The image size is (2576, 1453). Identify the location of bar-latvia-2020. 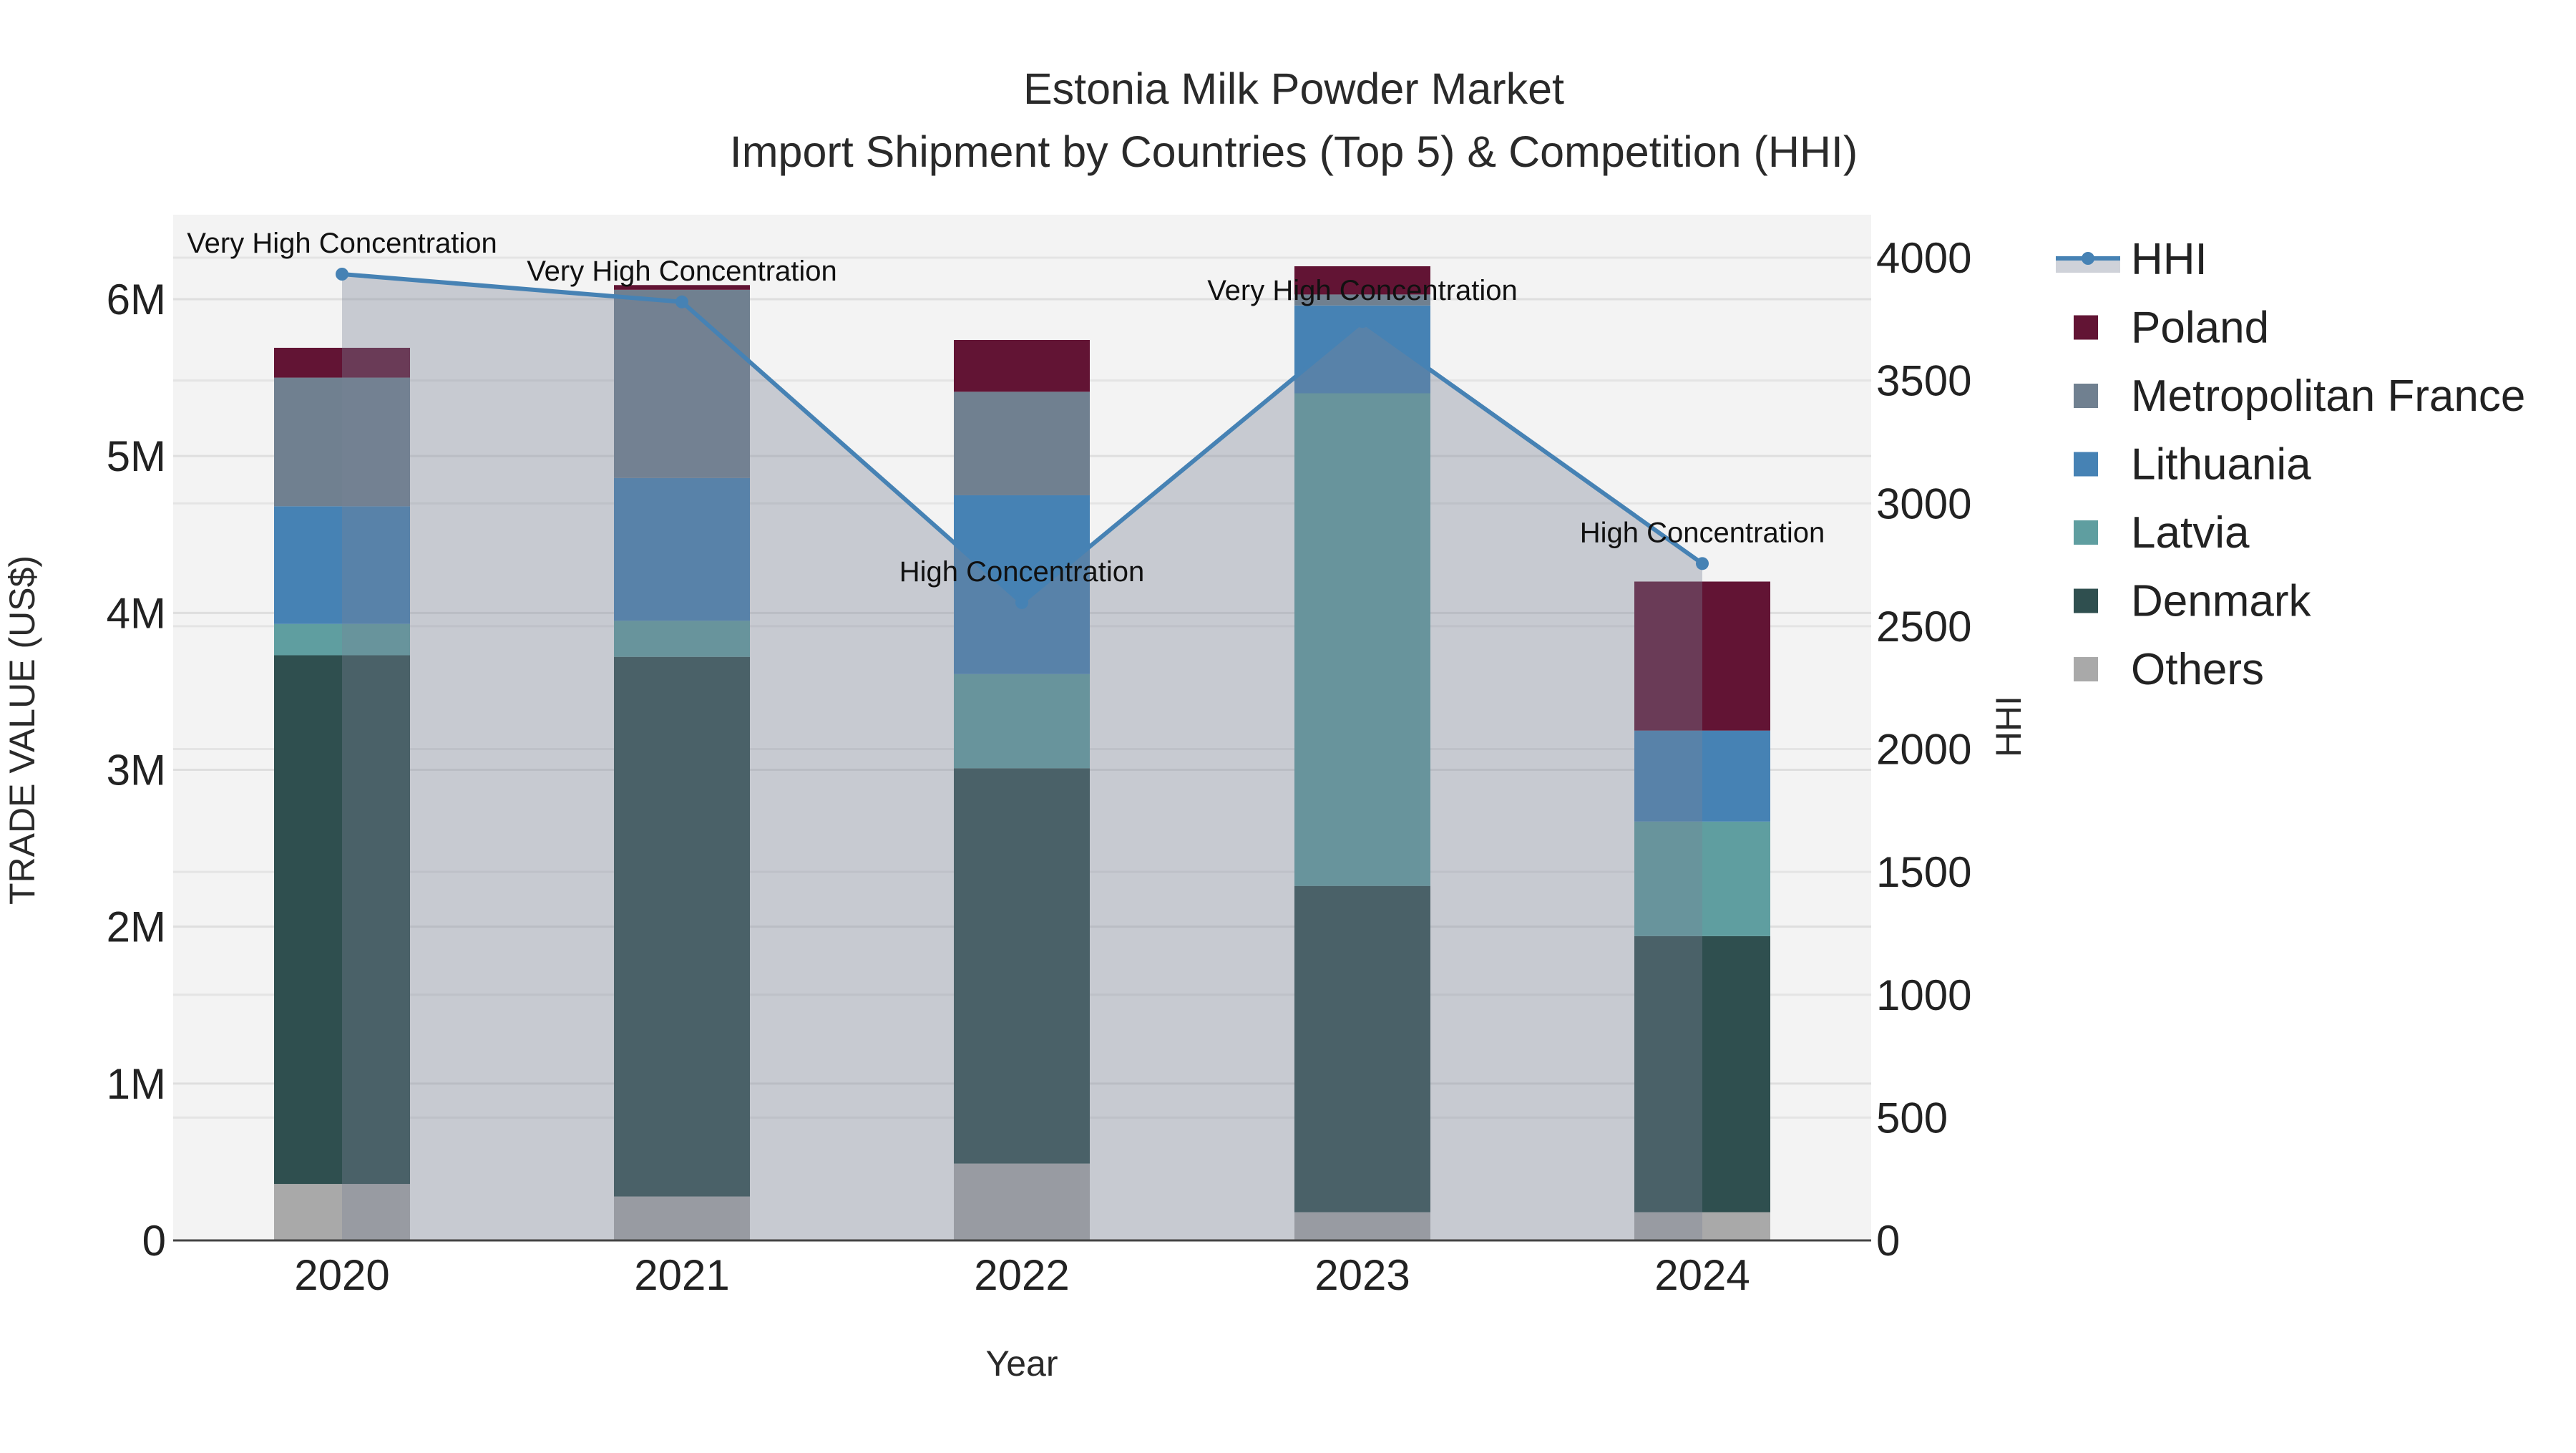
(342, 639).